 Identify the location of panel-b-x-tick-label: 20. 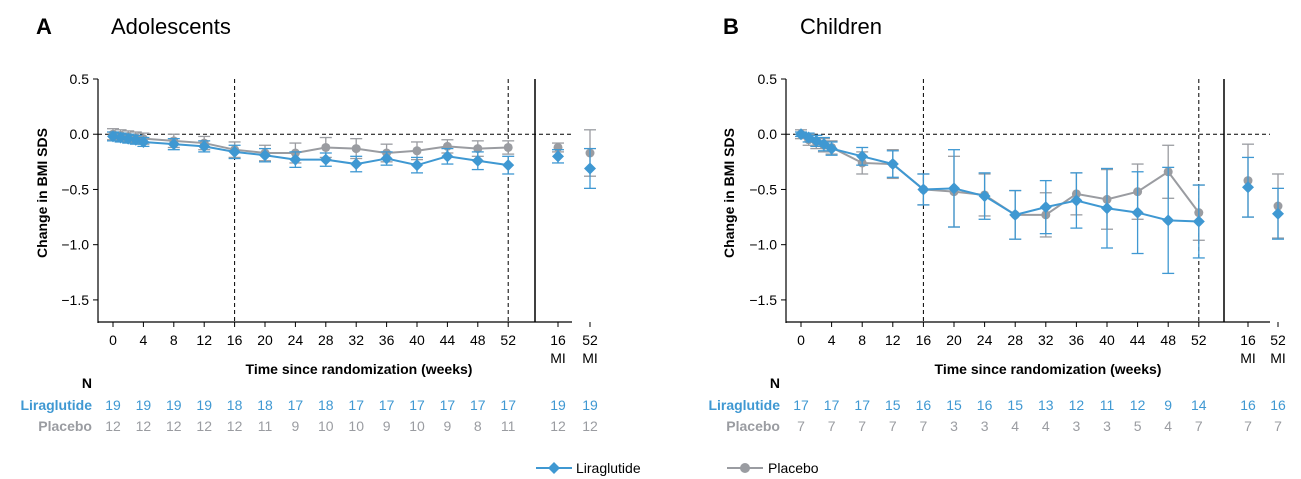
(954, 340).